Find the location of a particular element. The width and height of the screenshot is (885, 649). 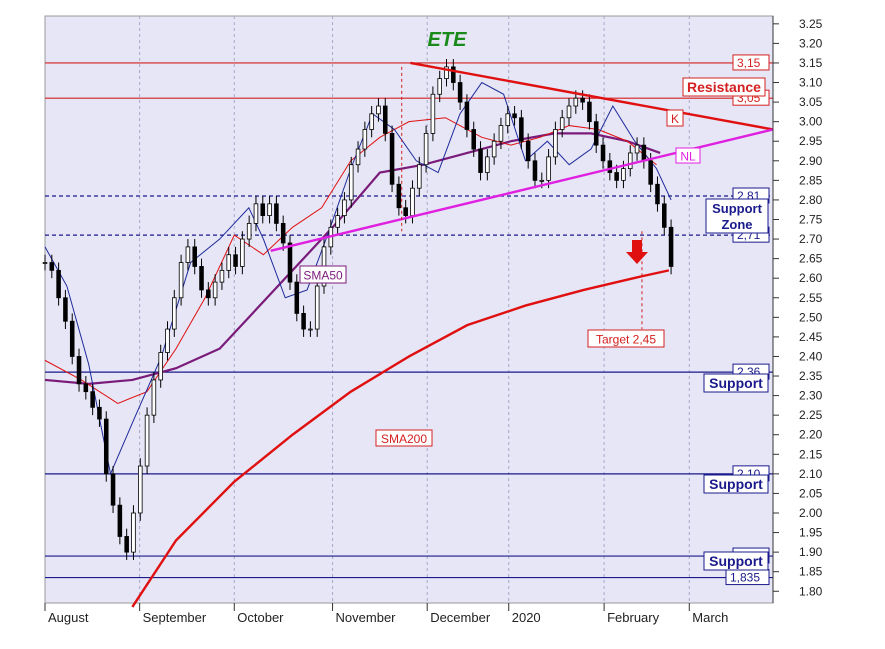

y-tick-label: 3.25 is located at coordinates (811, 24).